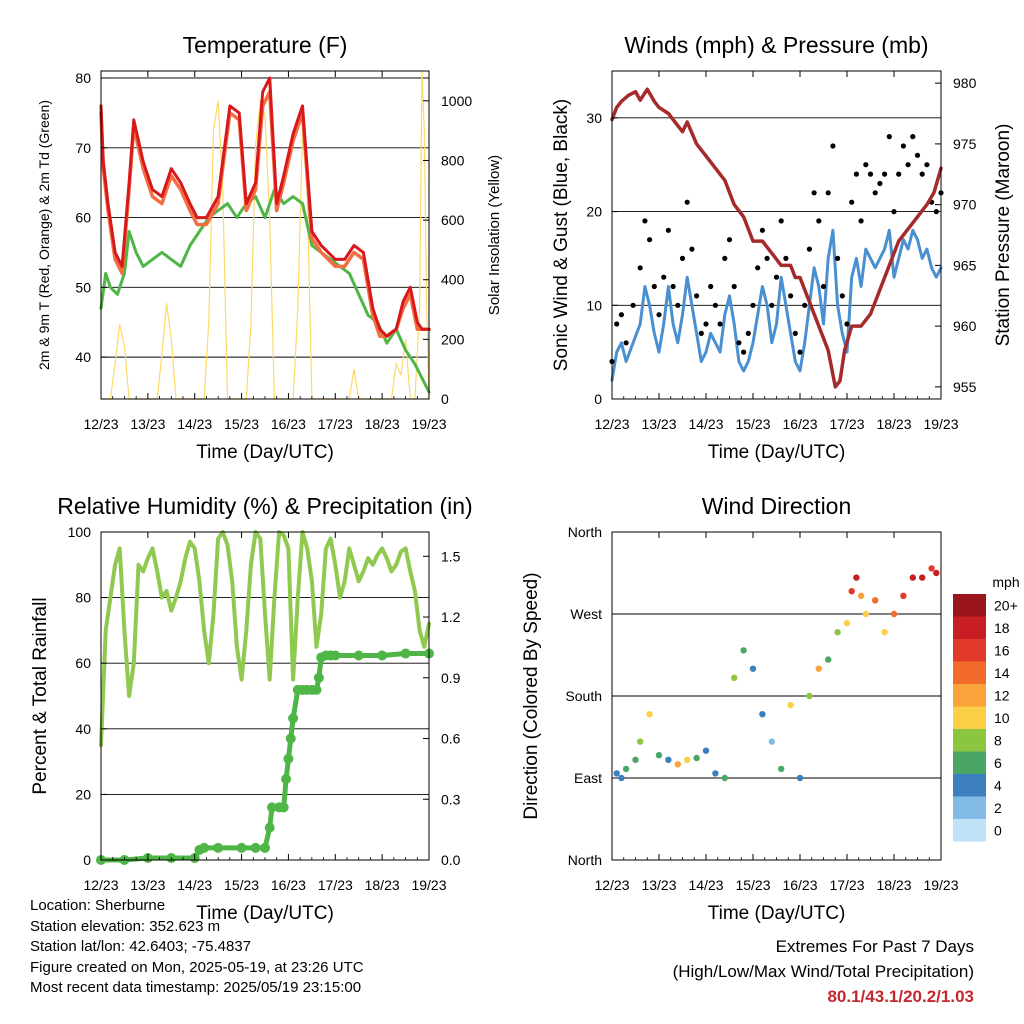 The height and width of the screenshot is (1024, 1024). What do you see at coordinates (265, 291) in the screenshot?
I see `dewpoint-2m-line` at bounding box center [265, 291].